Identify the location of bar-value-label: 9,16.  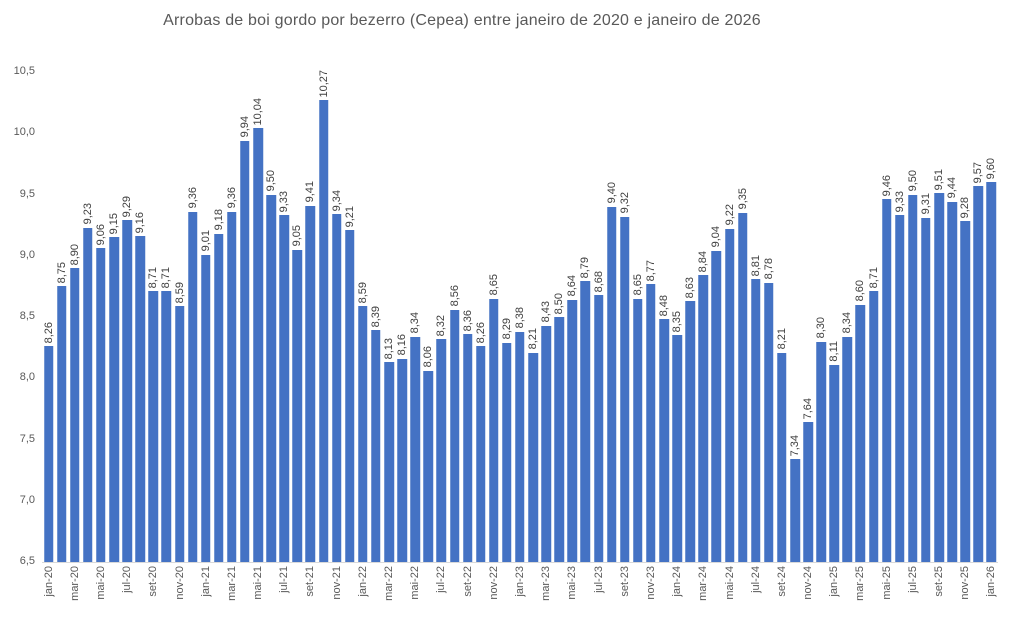
(140, 222).